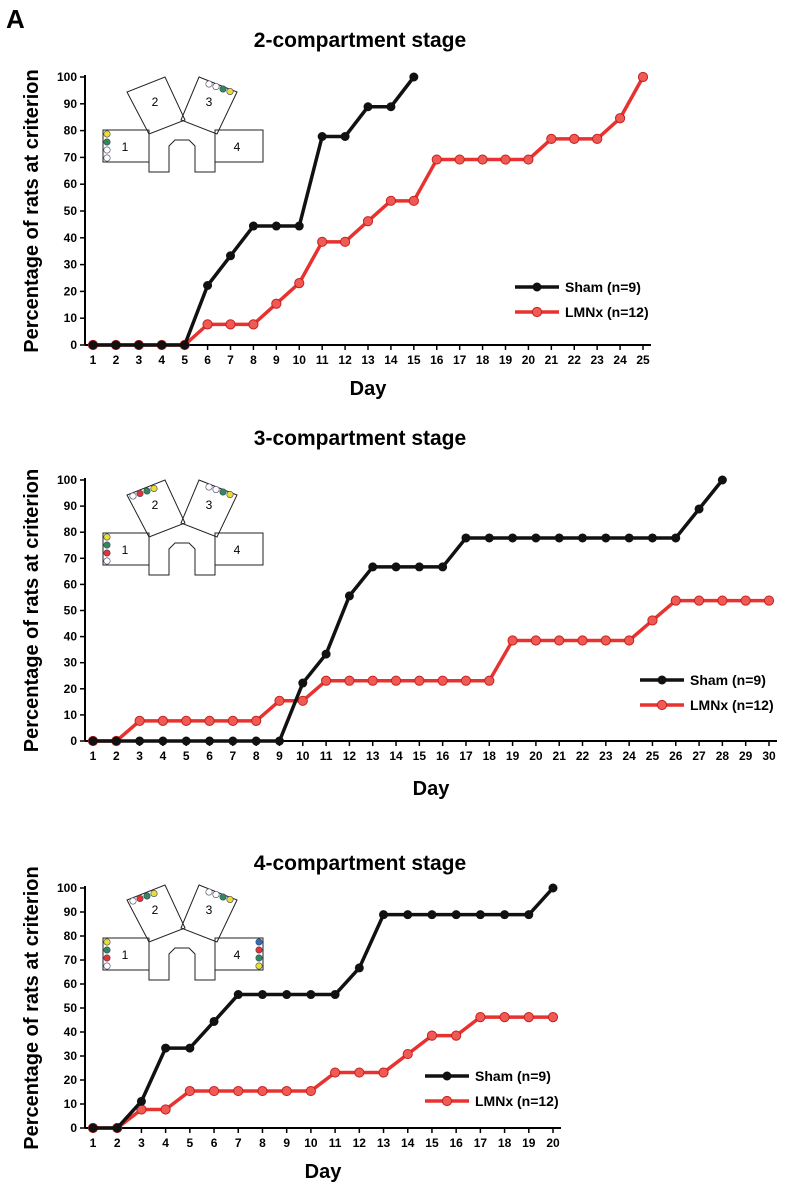 This screenshot has width=800, height=1200. Describe the element at coordinates (125, 550) in the screenshot. I see `inset-room-label: 1` at that location.